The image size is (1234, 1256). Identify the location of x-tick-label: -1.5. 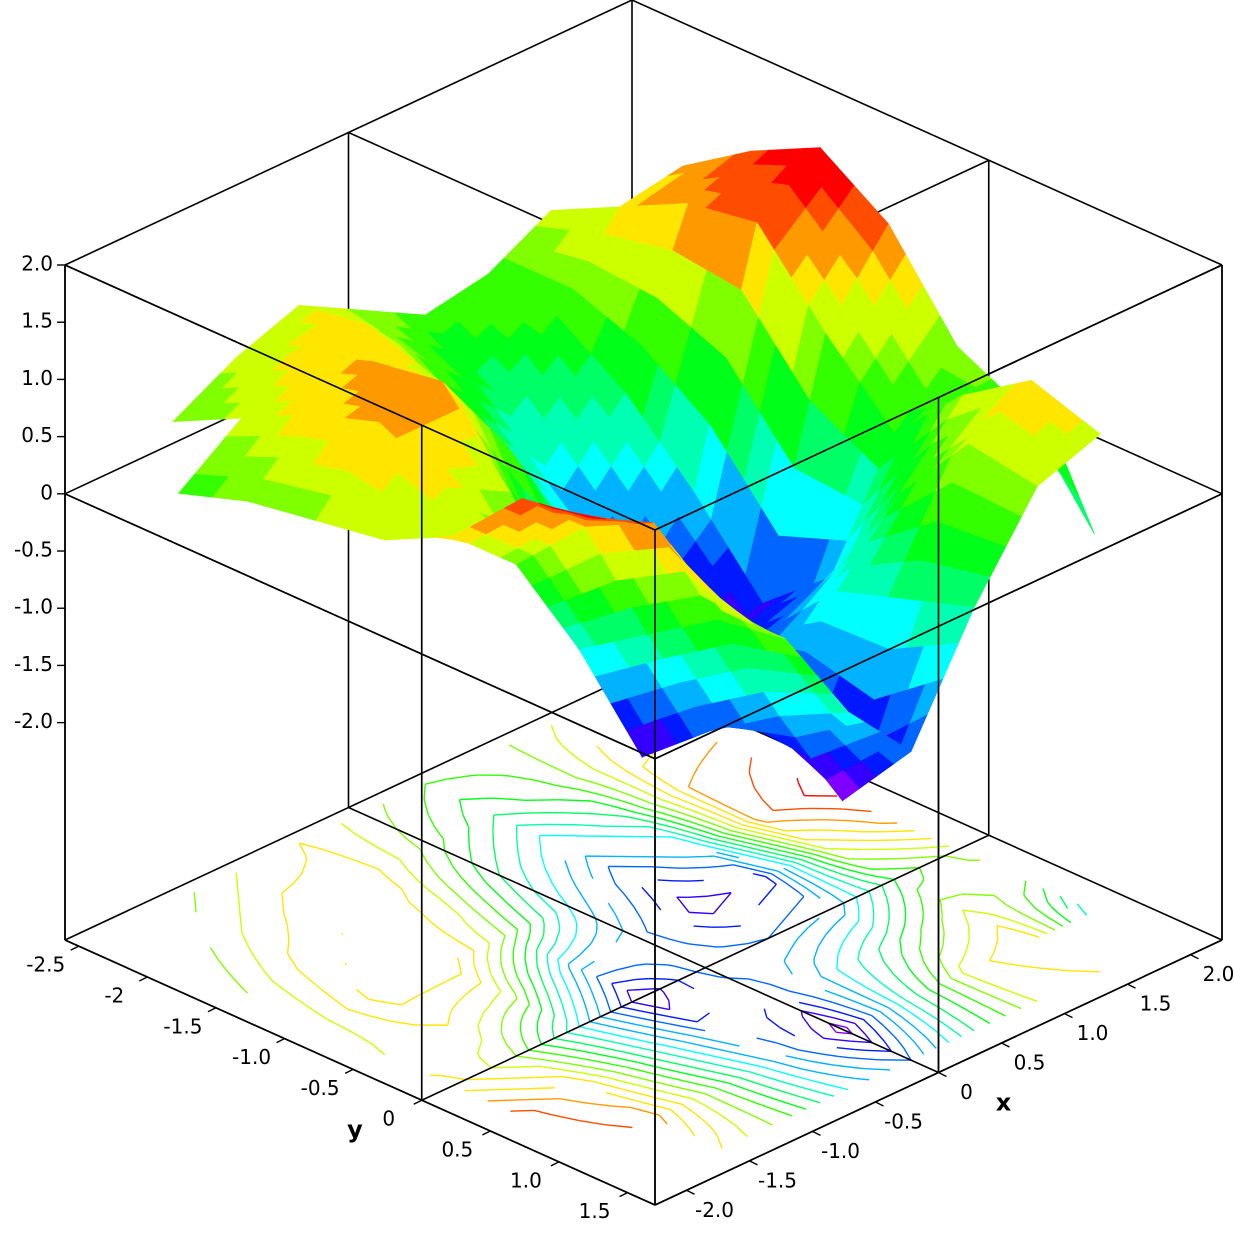
(777, 1180).